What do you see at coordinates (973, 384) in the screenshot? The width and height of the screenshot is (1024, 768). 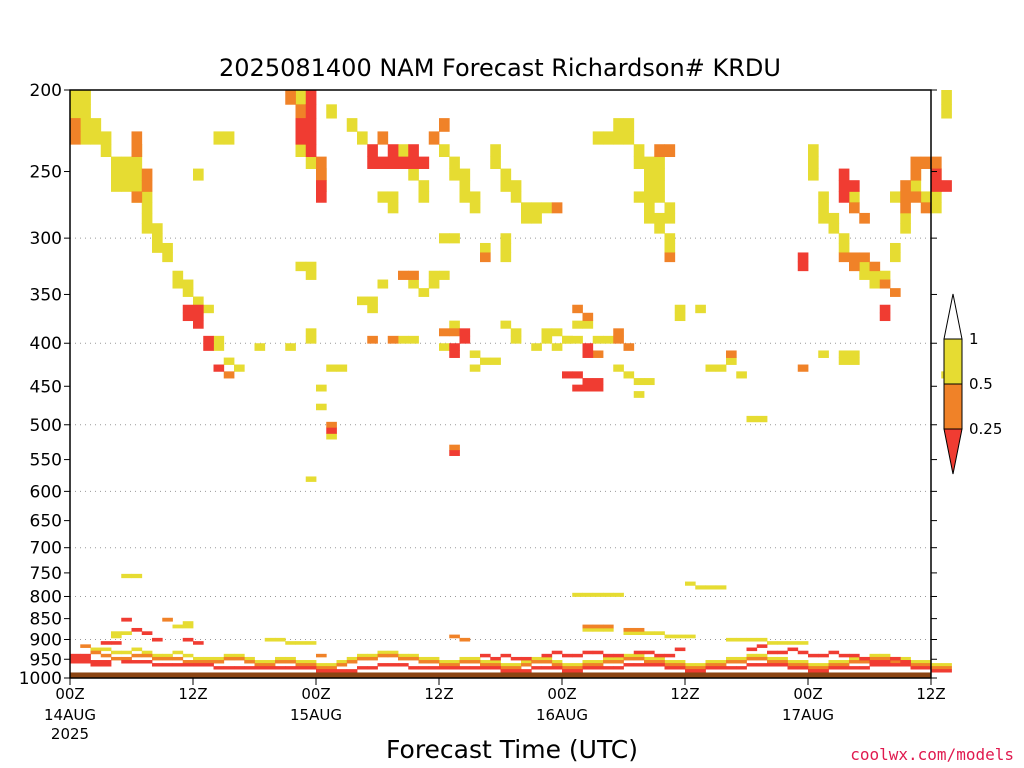 I see `legend: 10.50.25` at bounding box center [973, 384].